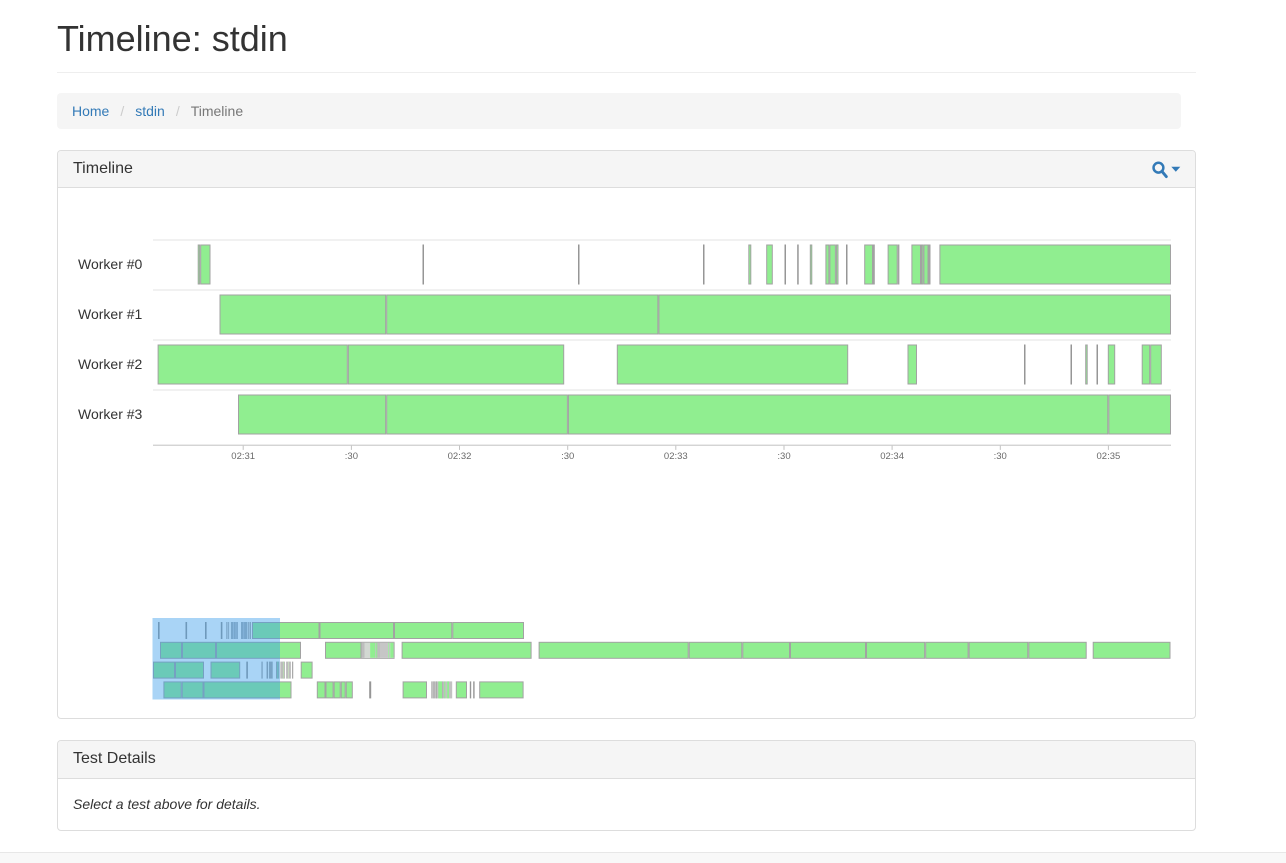 This screenshot has height=863, width=1286. Describe the element at coordinates (243, 456) in the screenshot. I see `svg-text: 02:31` at that location.